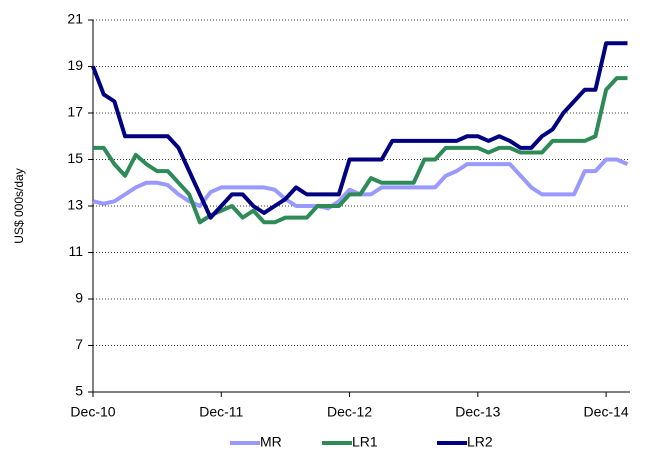  What do you see at coordinates (480, 442) in the screenshot?
I see `legend-label: LR2` at bounding box center [480, 442].